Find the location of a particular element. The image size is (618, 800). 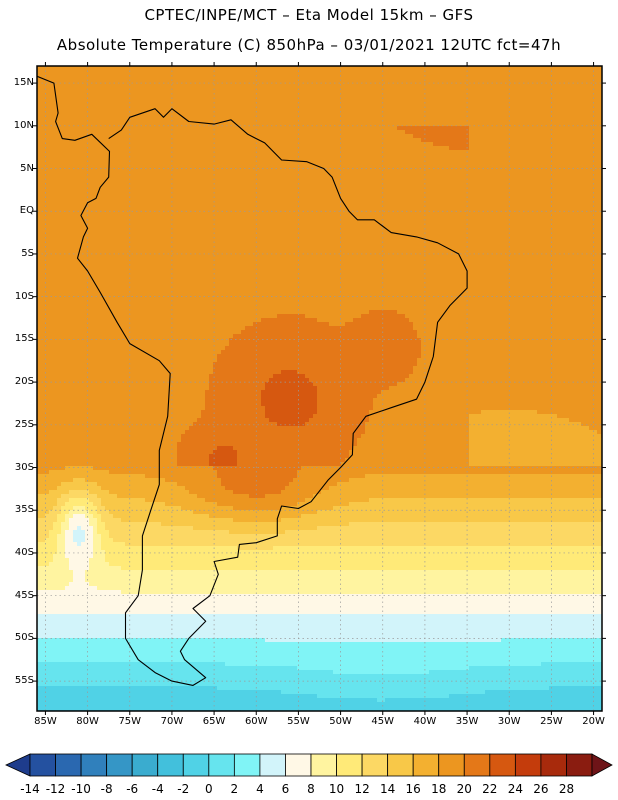

colorbar-label: 16 is located at coordinates (413, 789).